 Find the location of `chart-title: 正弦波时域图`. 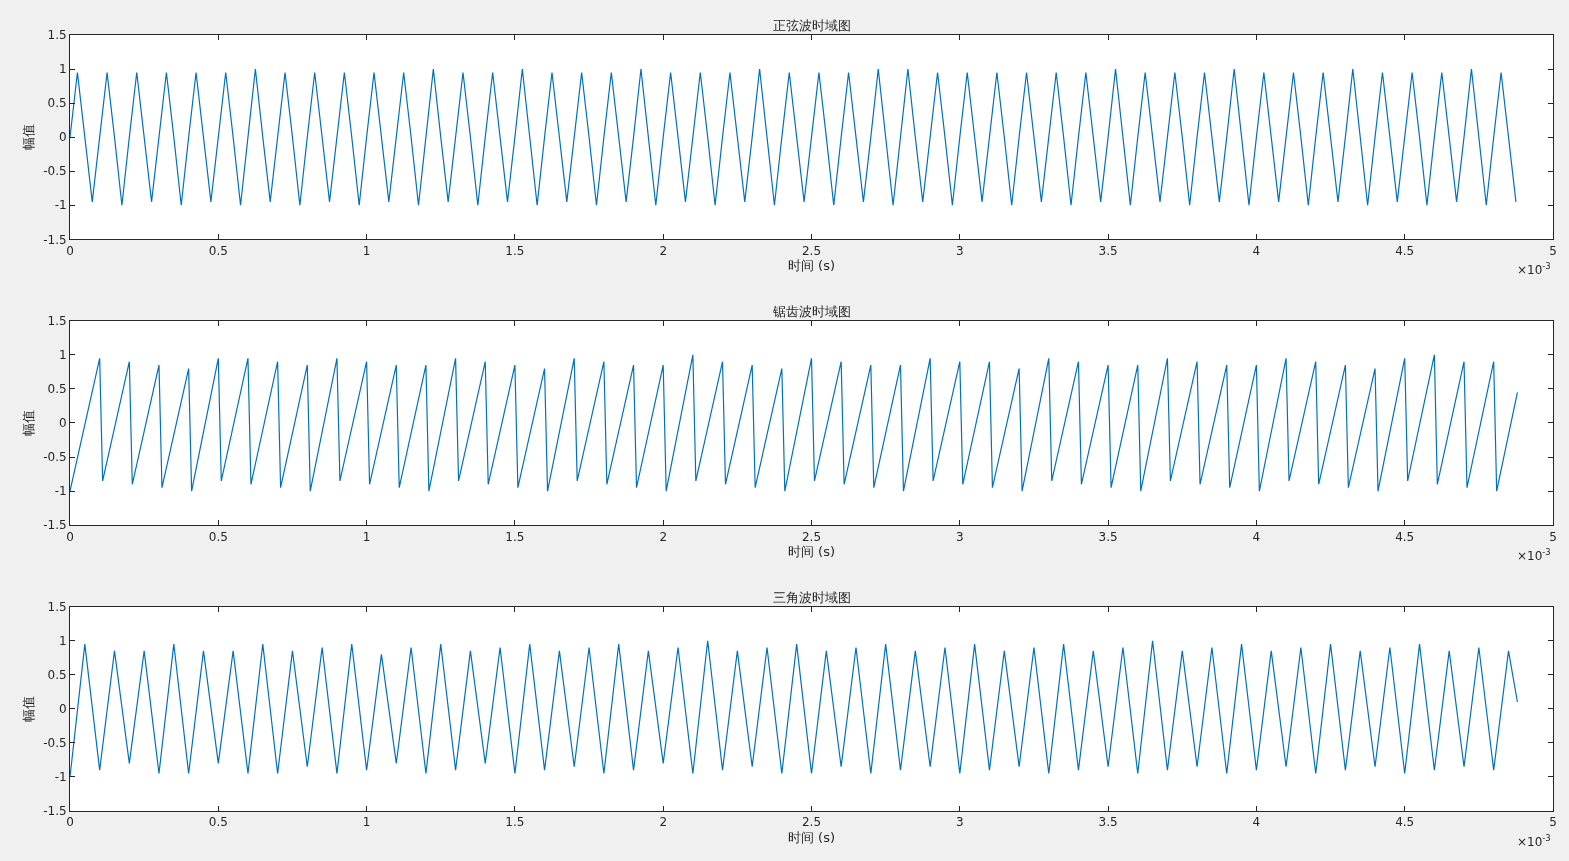

chart-title: 正弦波时域图 is located at coordinates (812, 25).